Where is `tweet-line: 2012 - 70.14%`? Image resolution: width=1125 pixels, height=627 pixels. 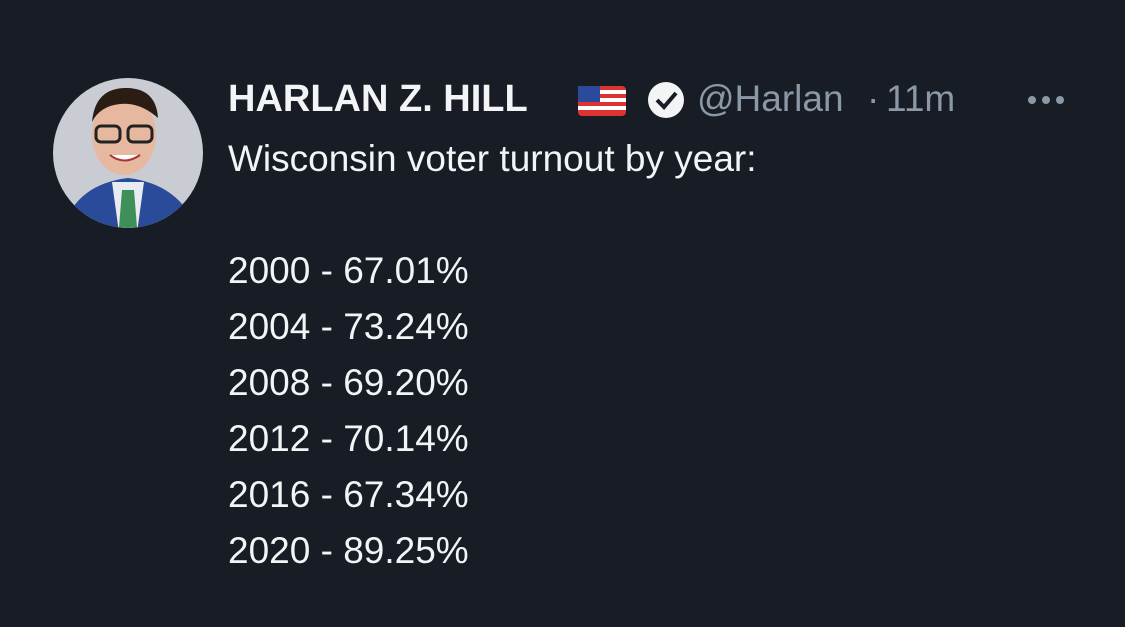
tweet-line: 2012 - 70.14% is located at coordinates (348, 438).